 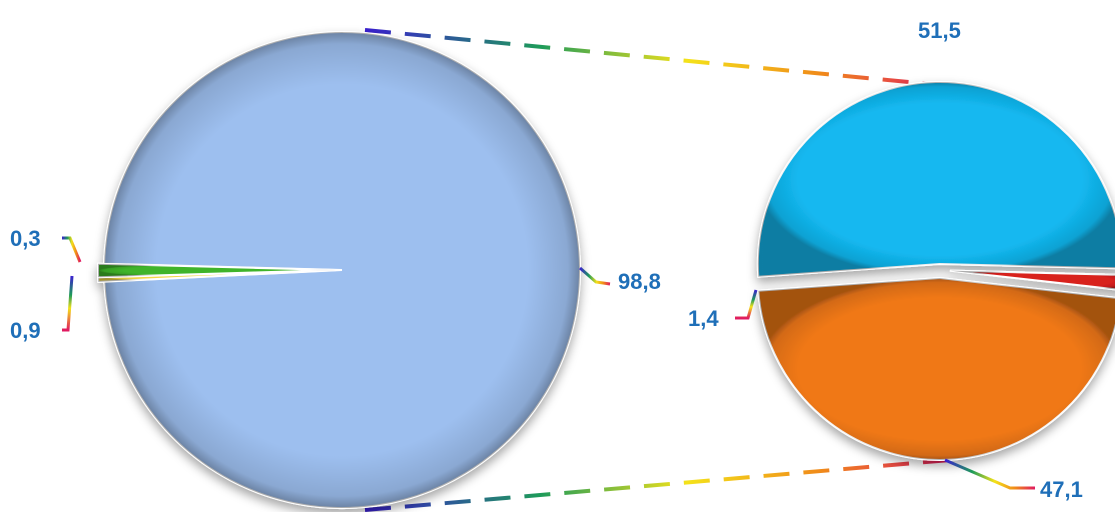 I want to click on label-0-9: 0,9, so click(x=25, y=330).